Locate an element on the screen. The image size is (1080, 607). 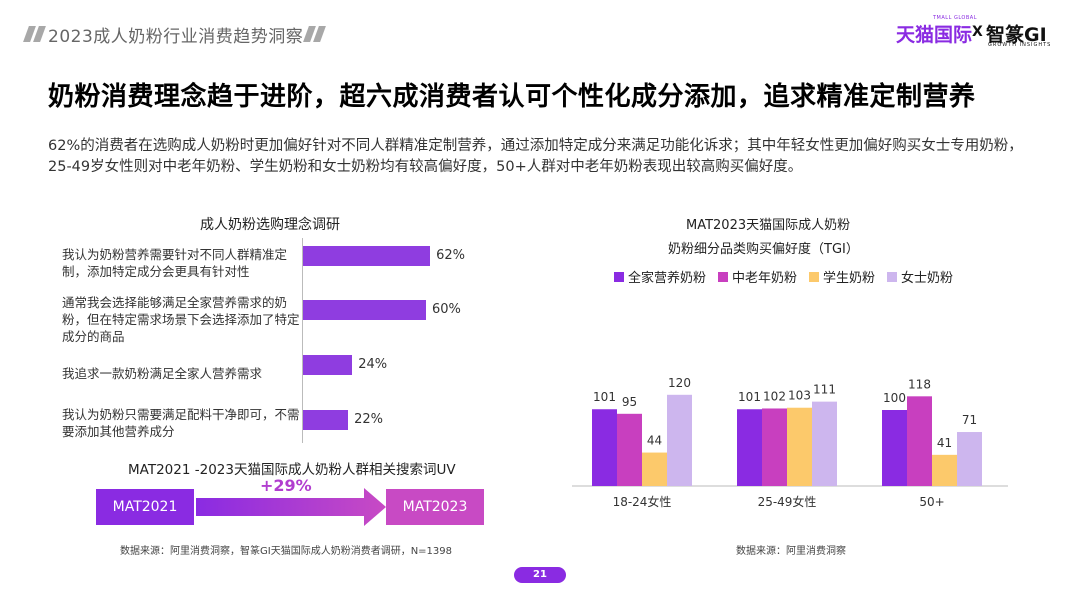
uv-section-title: MAT2021 -2023天猫国际成人奶粉人群相关搜索词UV is located at coordinates (292, 470).